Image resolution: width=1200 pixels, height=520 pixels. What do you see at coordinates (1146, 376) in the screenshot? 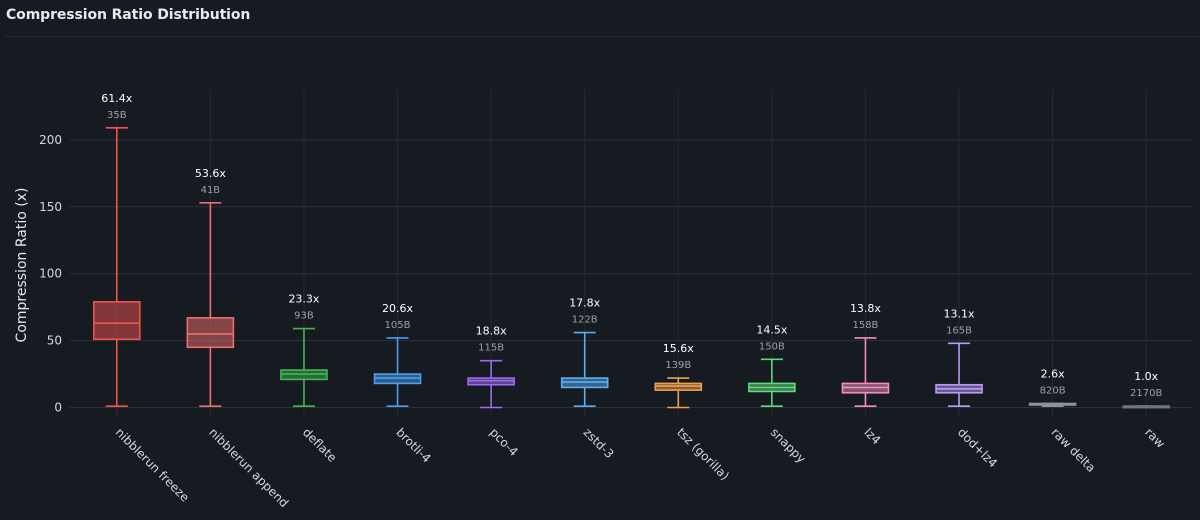
I see `ratio-label: 1.0x` at bounding box center [1146, 376].